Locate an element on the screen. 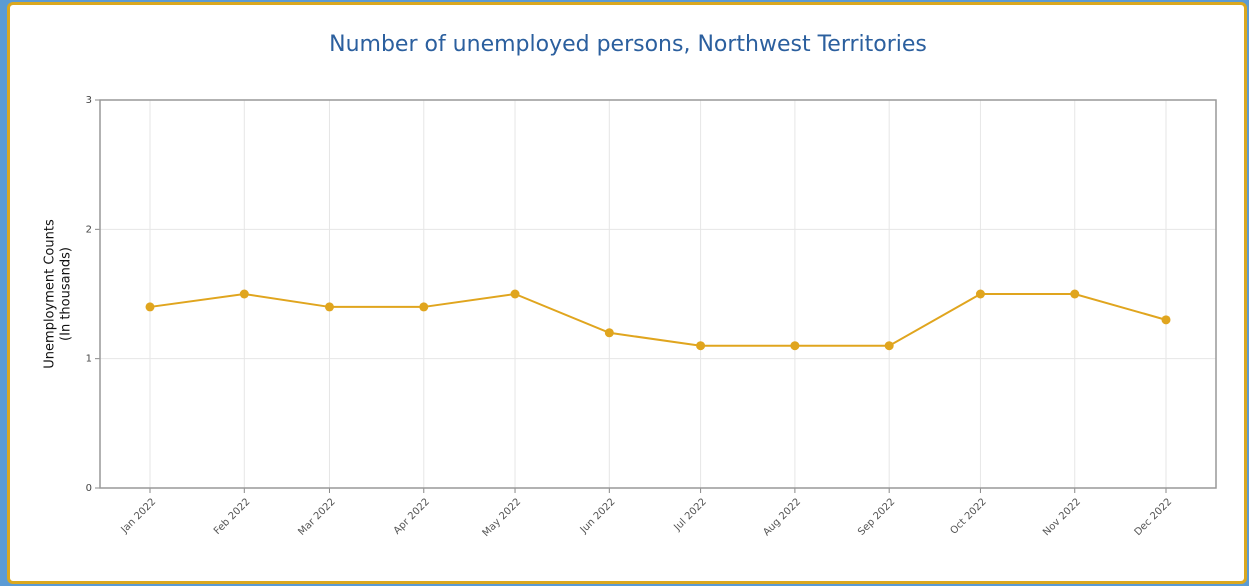  line is located at coordinates (658, 319).